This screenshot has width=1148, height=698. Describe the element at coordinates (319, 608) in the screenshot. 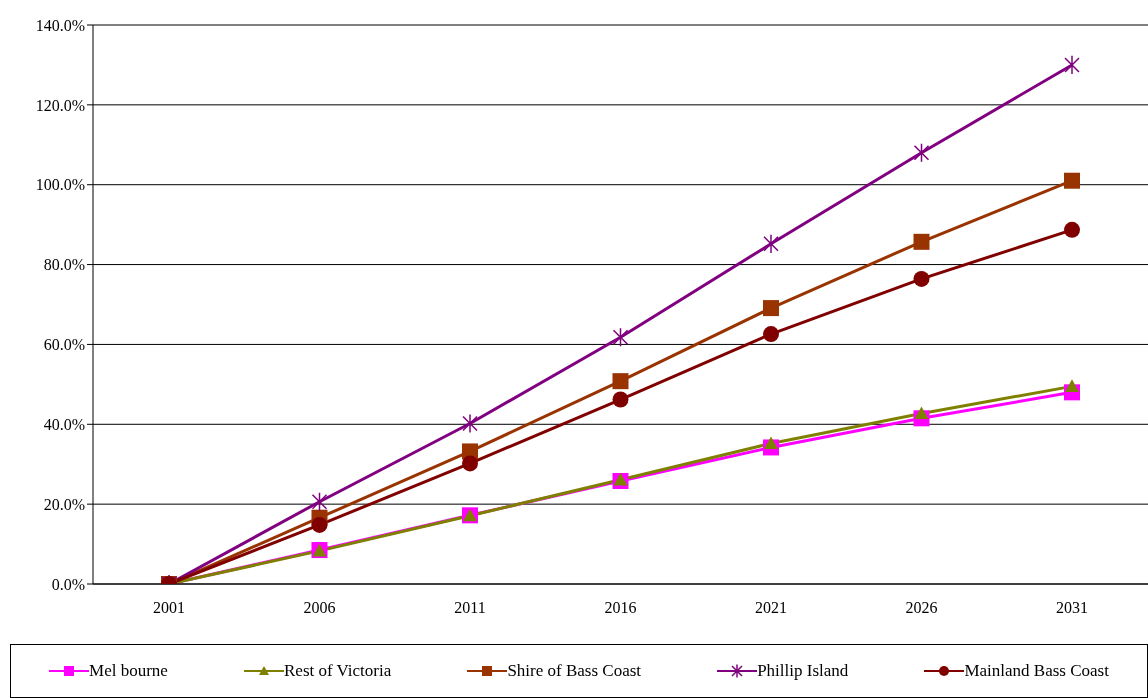

I see `x-tick-label: 2006` at that location.